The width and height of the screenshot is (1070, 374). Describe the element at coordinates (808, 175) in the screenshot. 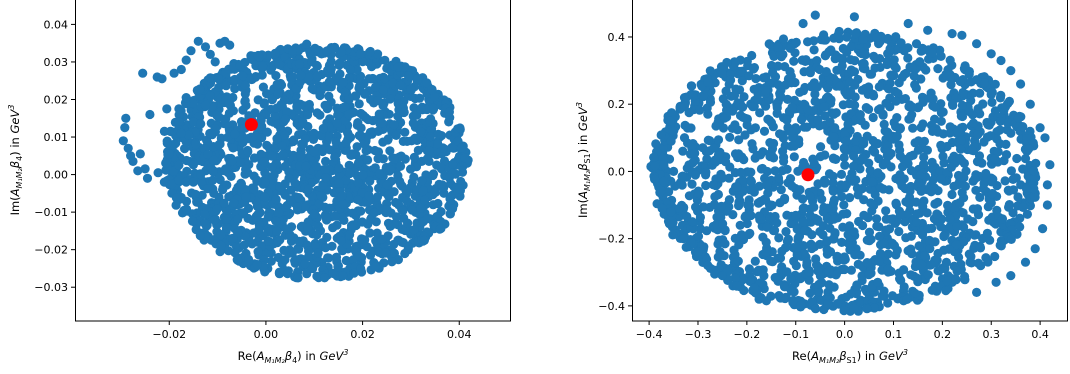

I see `highlight-point` at that location.